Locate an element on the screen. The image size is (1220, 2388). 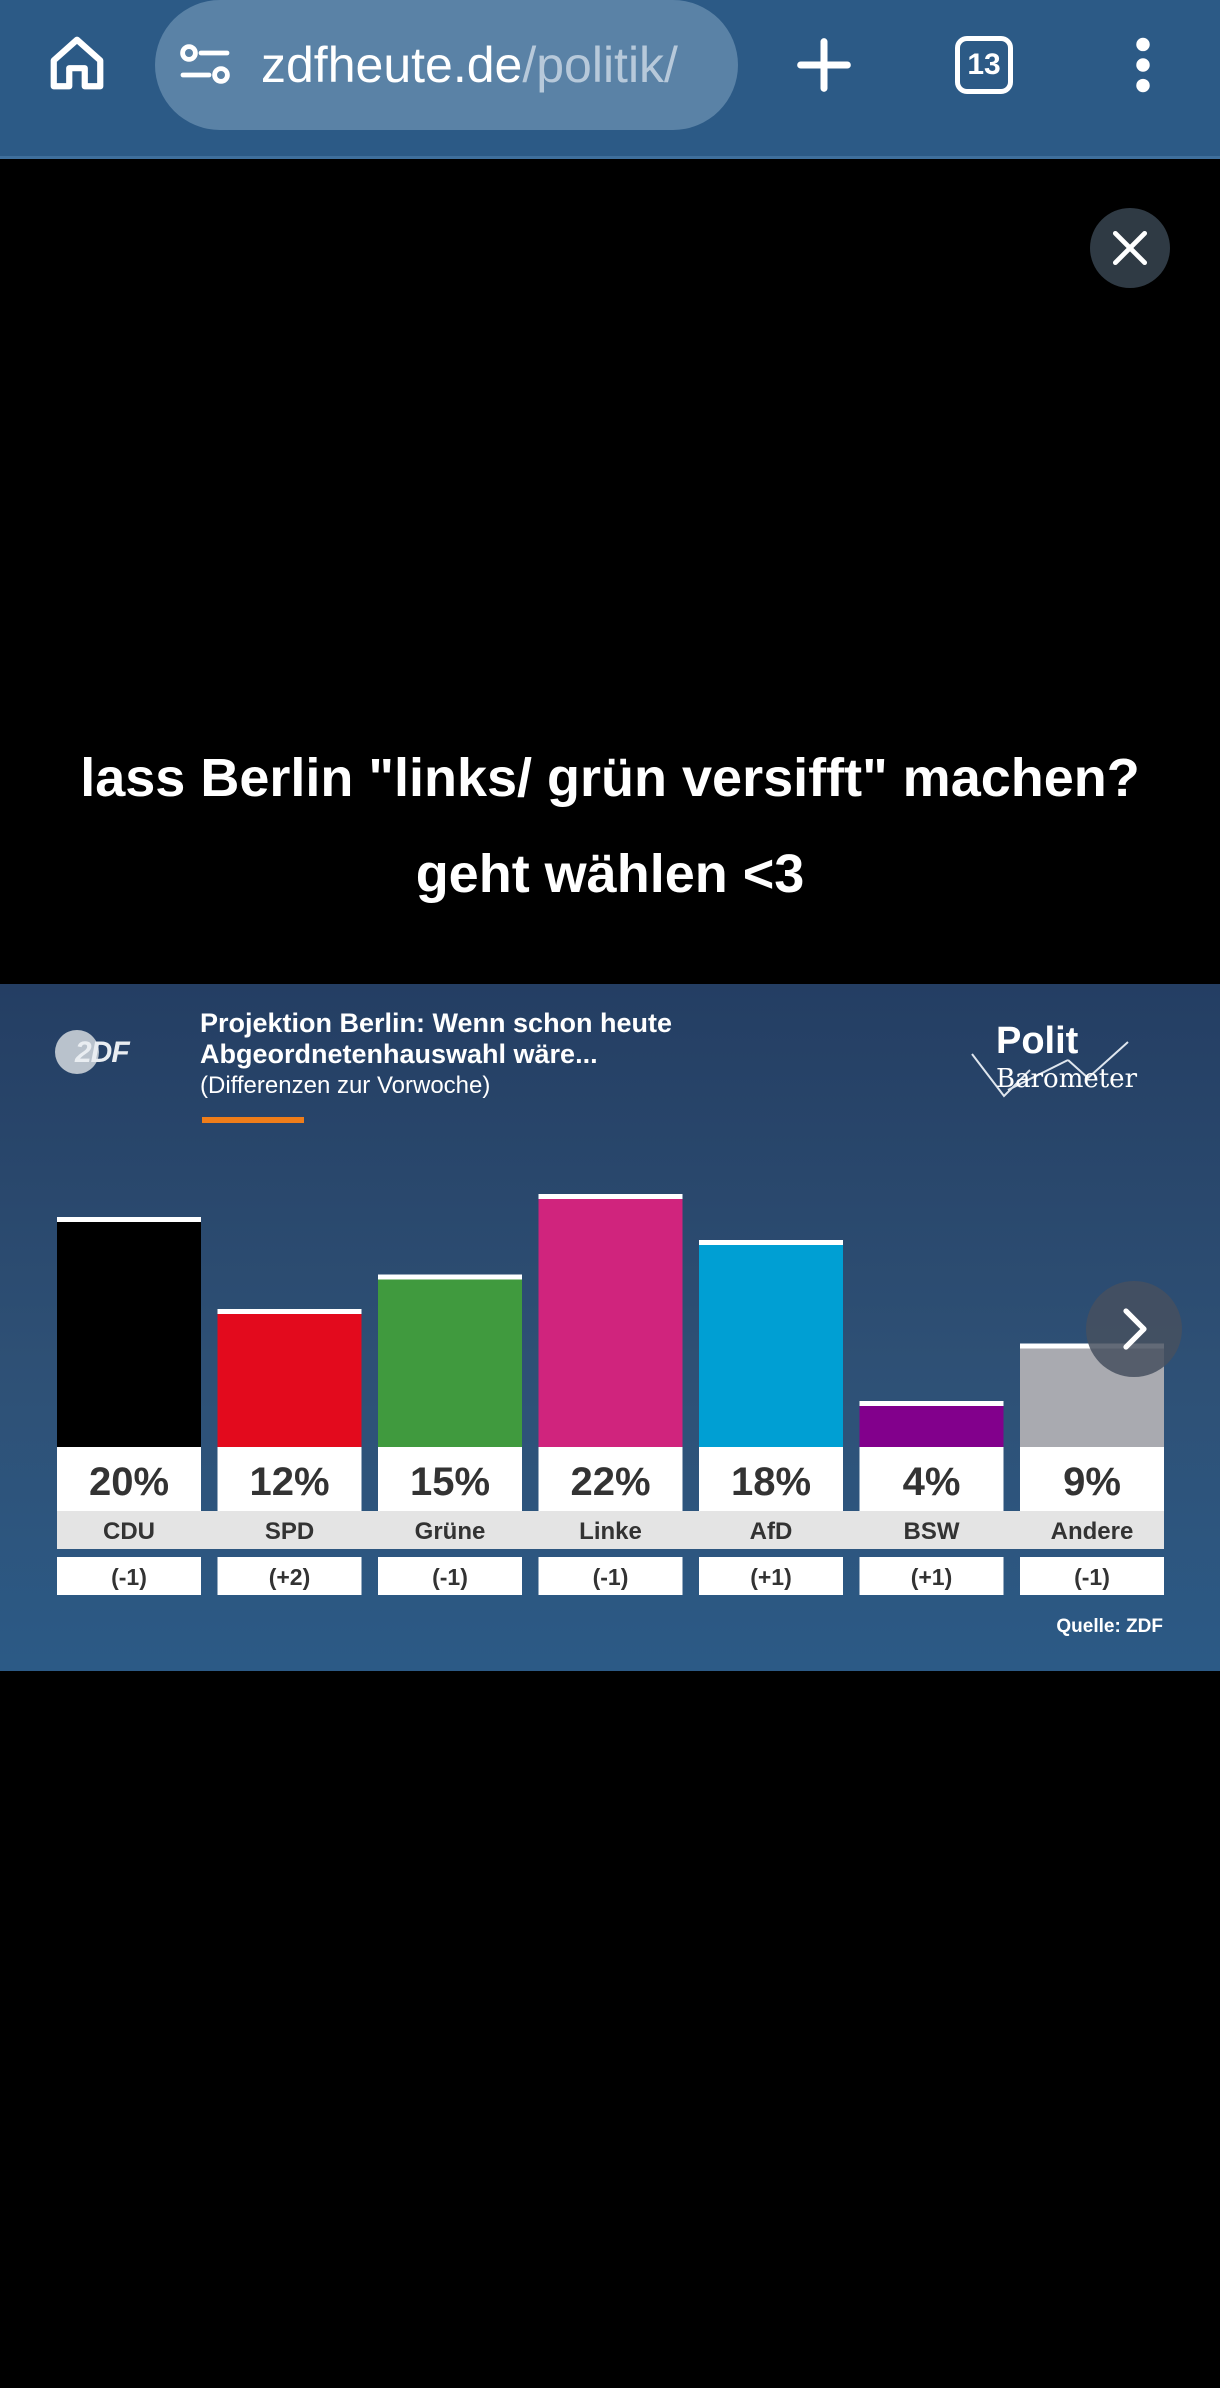
close-icon is located at coordinates (1130, 248).